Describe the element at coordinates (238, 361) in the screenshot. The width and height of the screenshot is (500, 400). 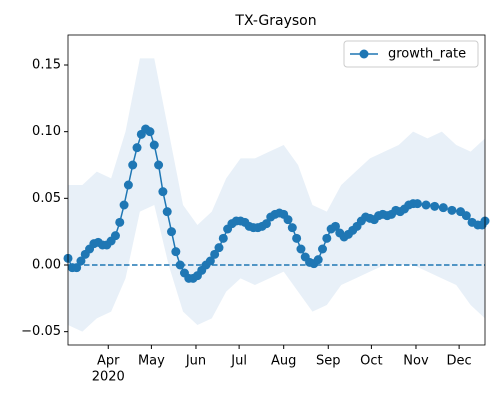
I see `x-tick-label: Jul` at that location.